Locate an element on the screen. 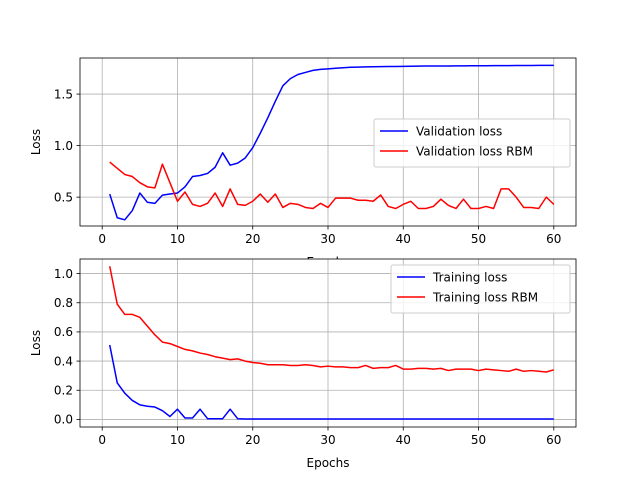 This screenshot has width=640, height=480. y-tick-label: 0.8 is located at coordinates (63, 303).